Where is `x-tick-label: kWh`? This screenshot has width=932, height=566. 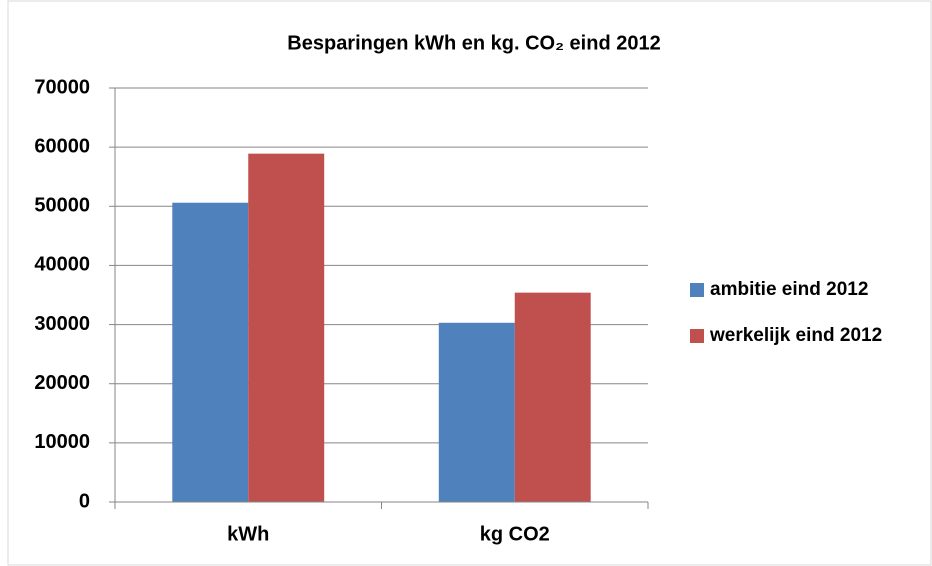
x-tick-label: kWh is located at coordinates (248, 534).